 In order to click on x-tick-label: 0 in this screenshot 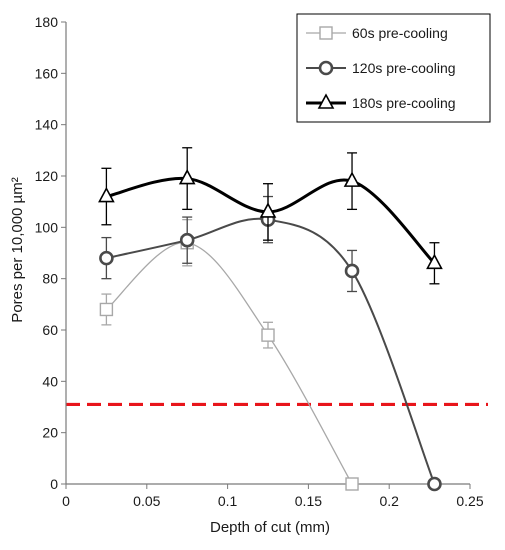, I will do `click(66, 501)`.